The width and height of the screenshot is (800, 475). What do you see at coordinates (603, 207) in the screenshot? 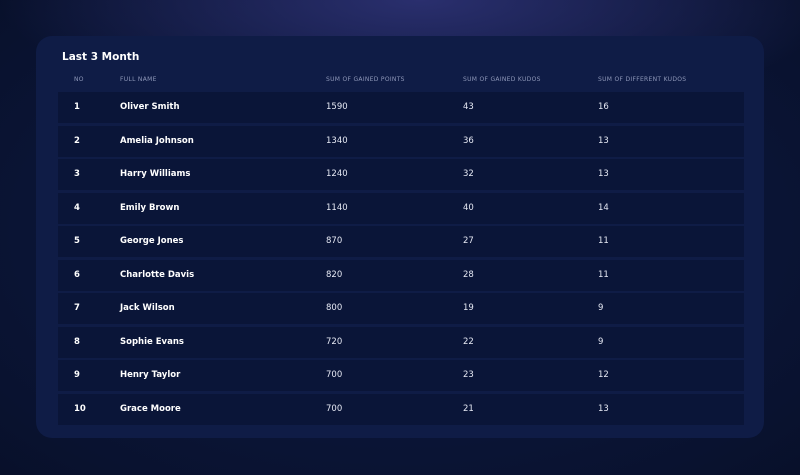
I see `different-kudos: 14` at bounding box center [603, 207].